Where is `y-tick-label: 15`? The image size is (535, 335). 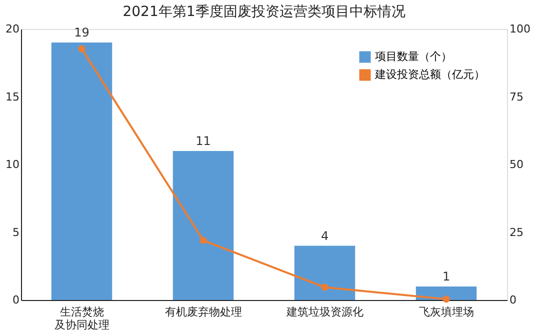
y-tick-label: 15 is located at coordinates (13, 97).